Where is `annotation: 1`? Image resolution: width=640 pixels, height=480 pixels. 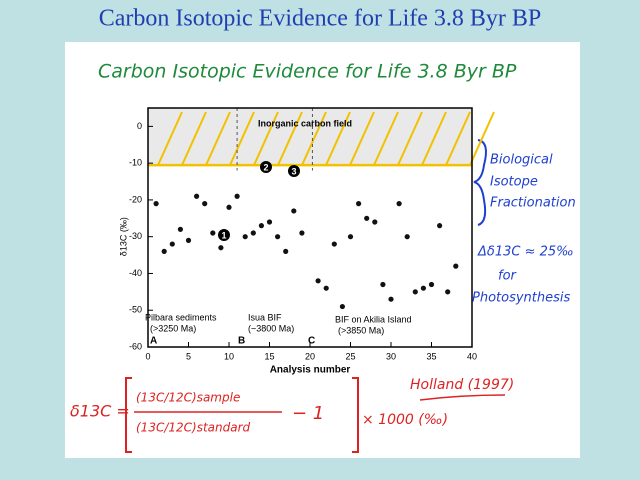 annotation: 1 is located at coordinates (223, 235).